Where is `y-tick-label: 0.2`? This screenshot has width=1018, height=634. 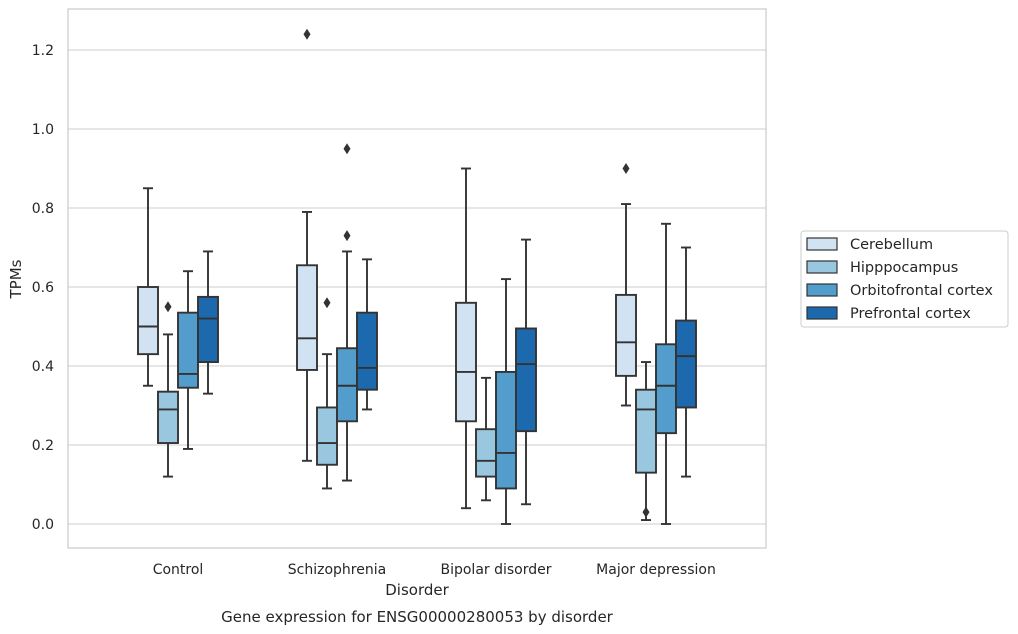
y-tick-label: 0.2 is located at coordinates (43, 446).